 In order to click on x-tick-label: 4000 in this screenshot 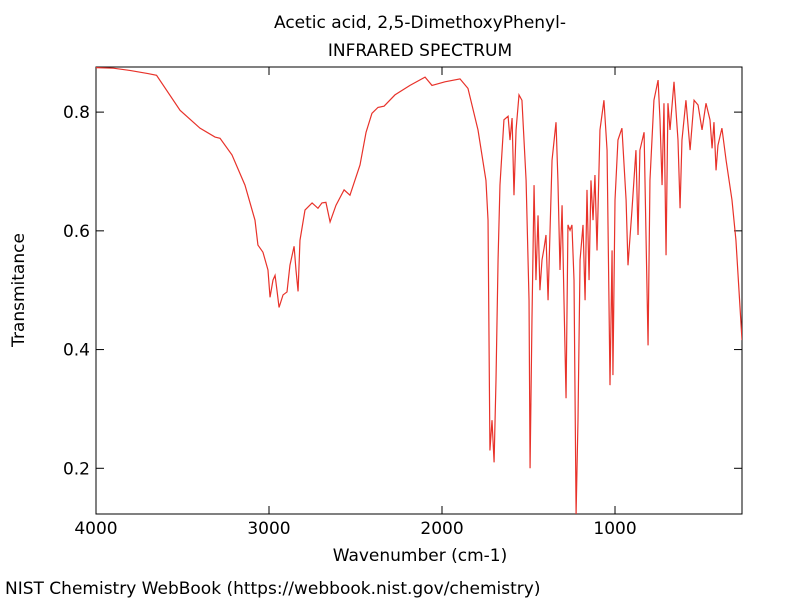, I will do `click(95, 529)`.